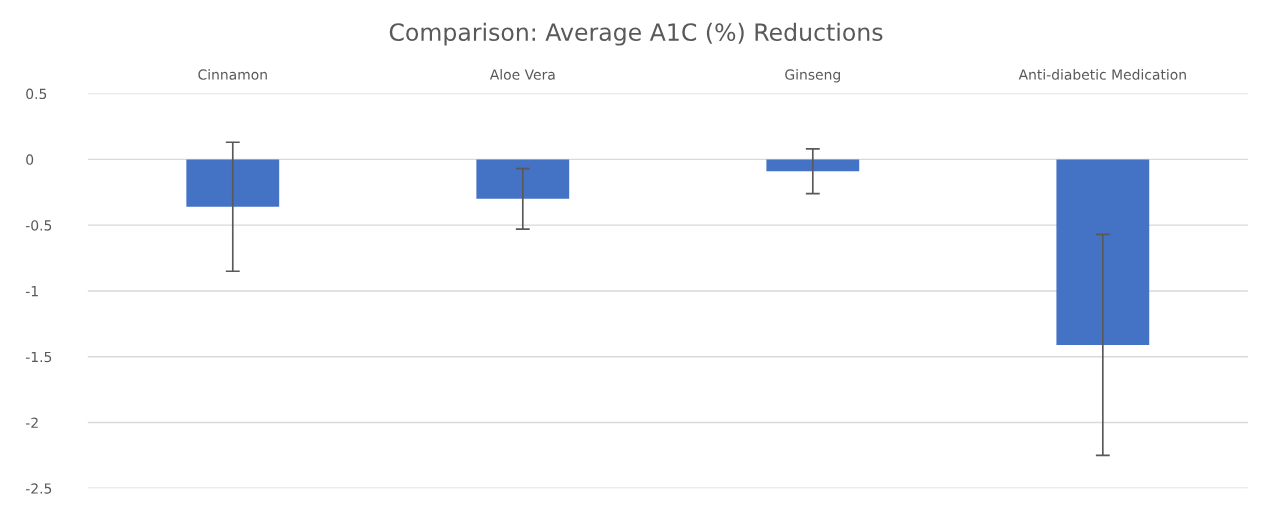 The height and width of the screenshot is (506, 1272). I want to click on x-tick-label: Cinnamon, so click(232, 74).